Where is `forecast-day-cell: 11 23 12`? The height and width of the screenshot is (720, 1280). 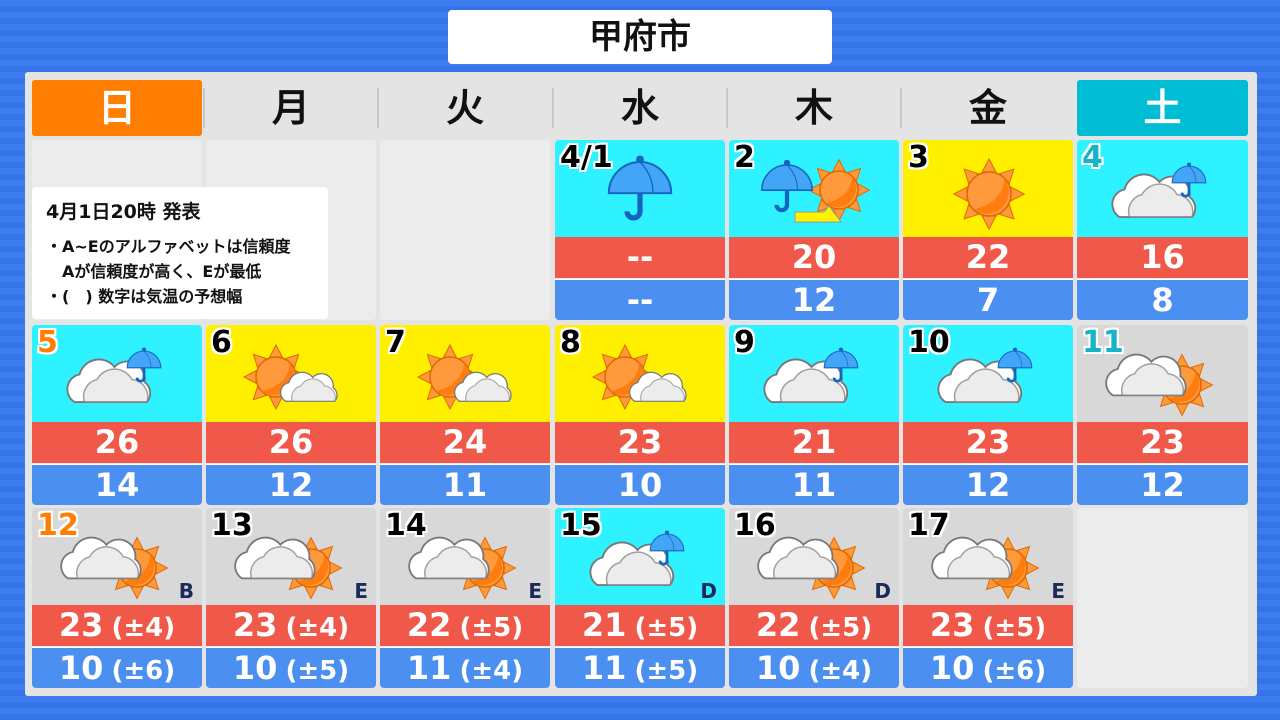
forecast-day-cell: 11 23 12 is located at coordinates (1162, 415).